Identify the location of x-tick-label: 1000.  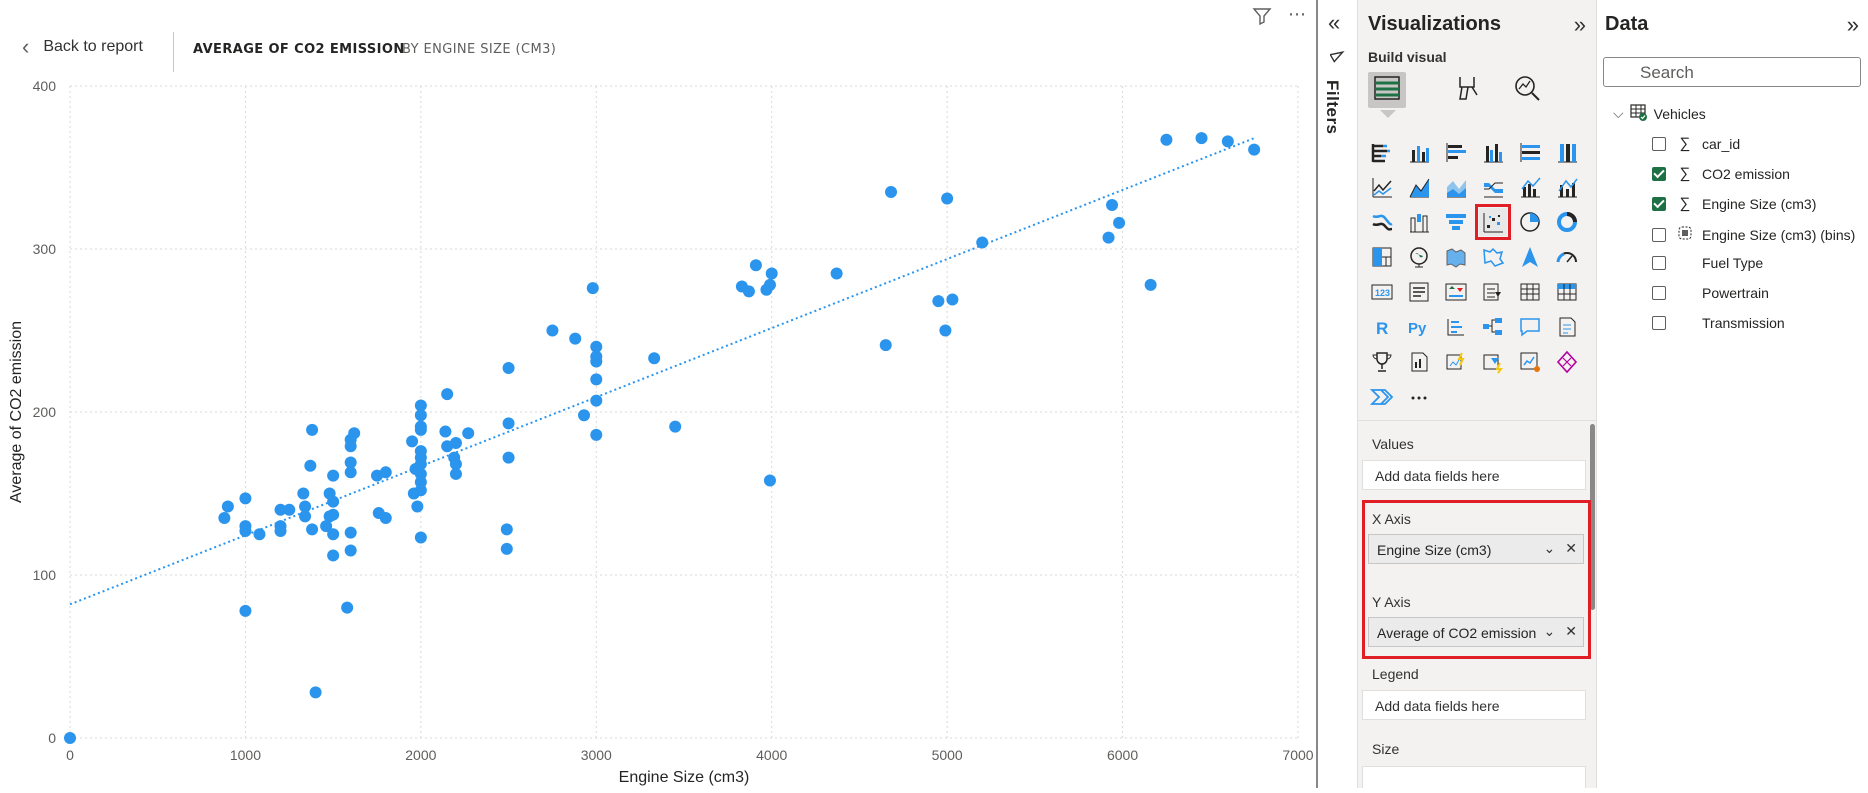
(245, 755).